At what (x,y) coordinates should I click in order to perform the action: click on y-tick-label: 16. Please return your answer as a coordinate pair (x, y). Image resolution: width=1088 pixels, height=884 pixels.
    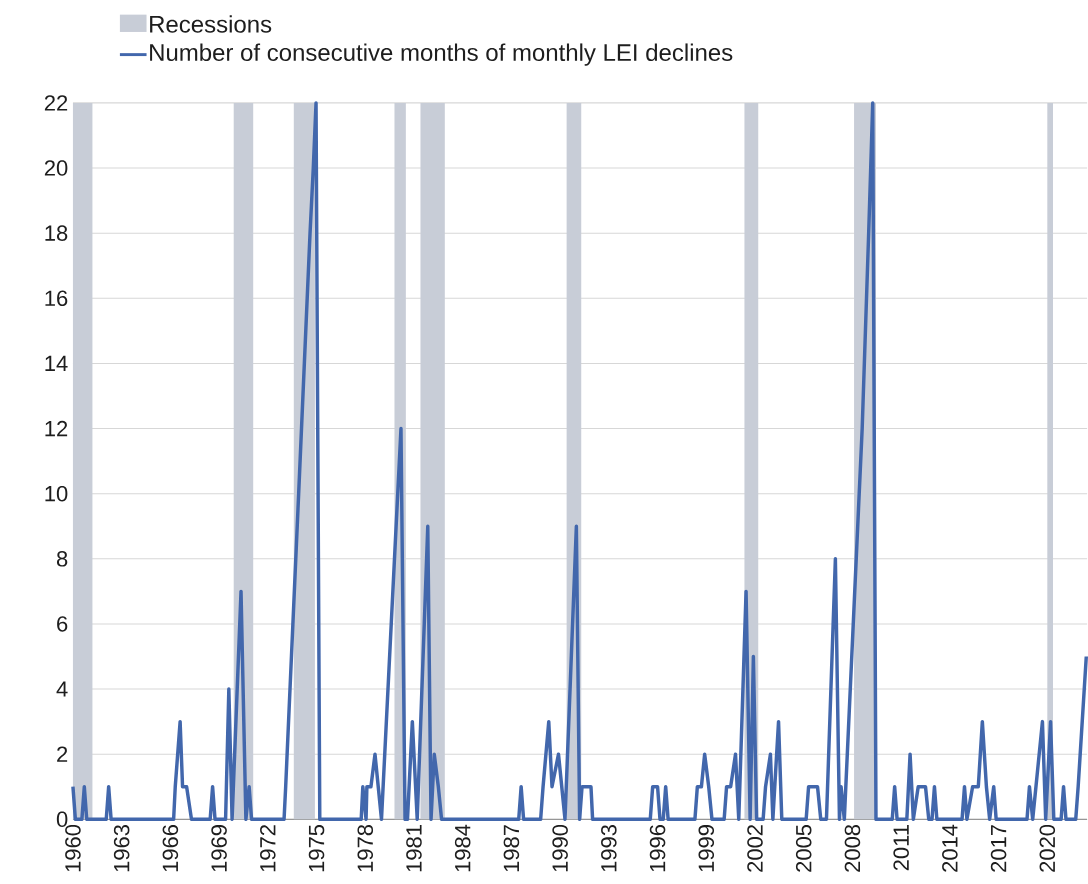
    Looking at the image, I should click on (56, 298).